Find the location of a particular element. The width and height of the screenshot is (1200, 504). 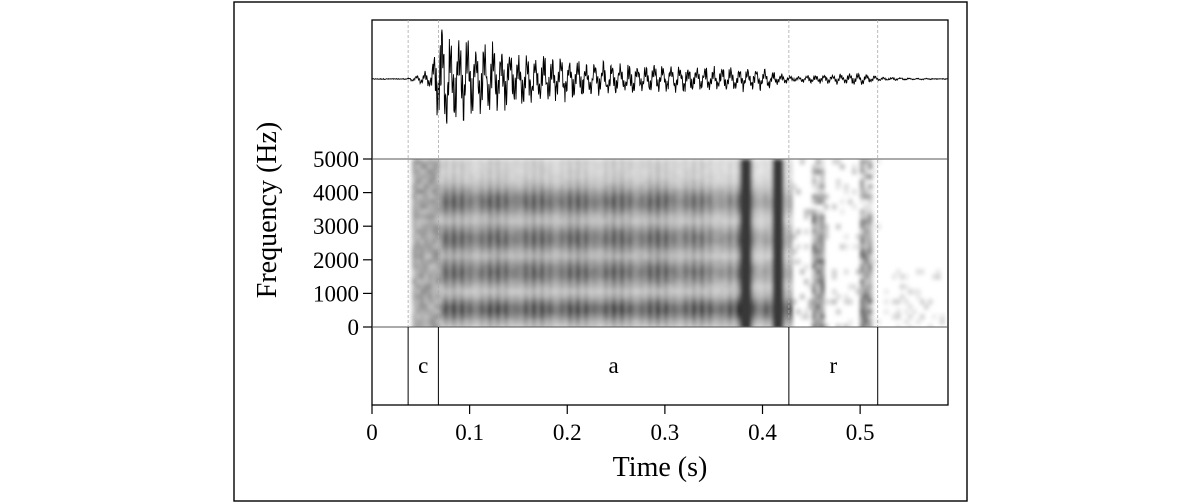

y-tick-label: 1000 is located at coordinates (336, 293).